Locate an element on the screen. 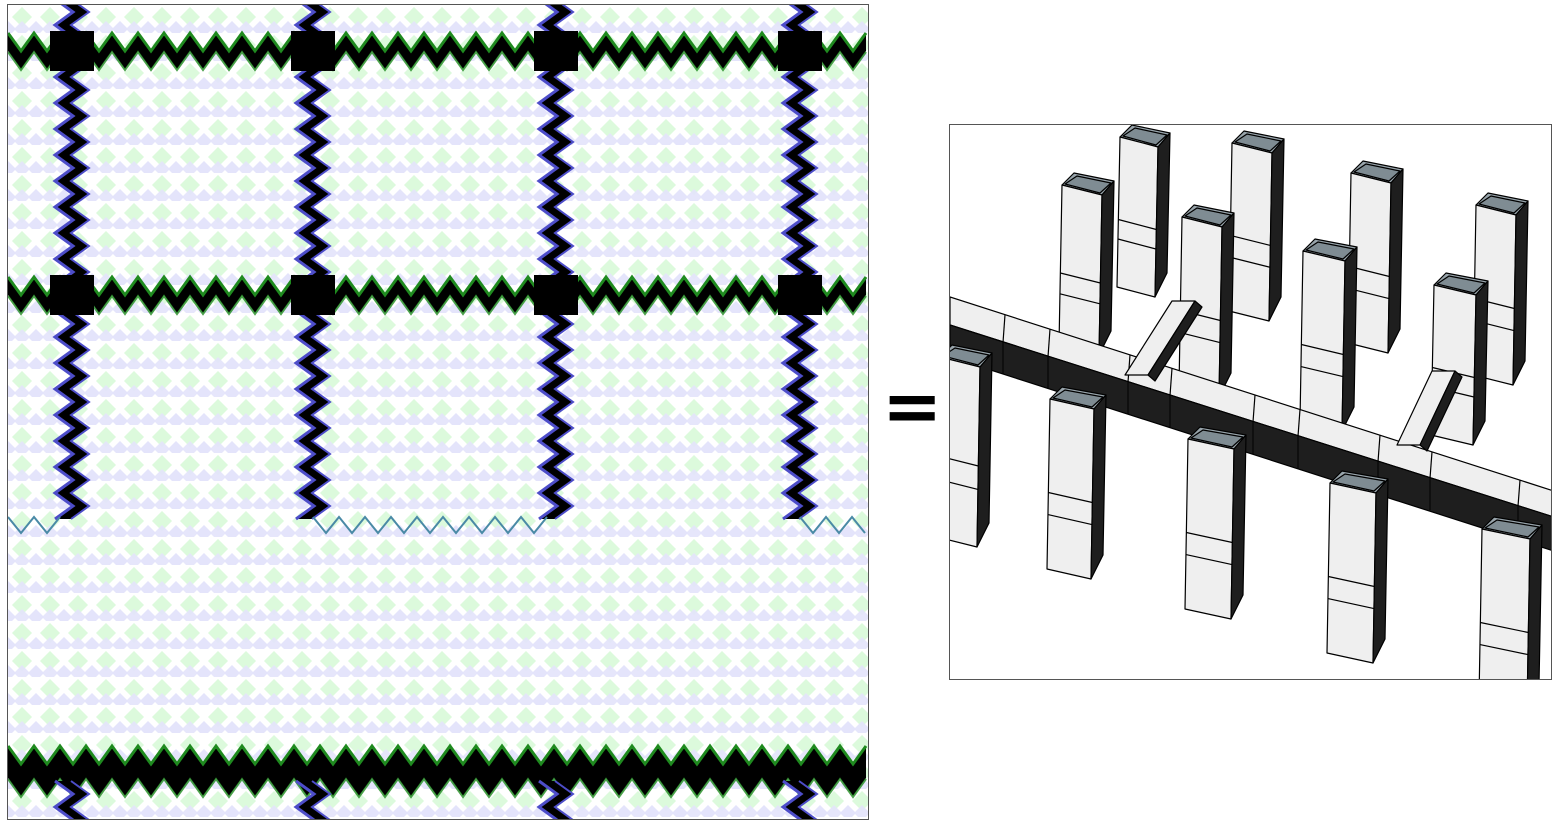 This screenshot has width=1563, height=824. beam-side is located at coordinates (1250, 437).